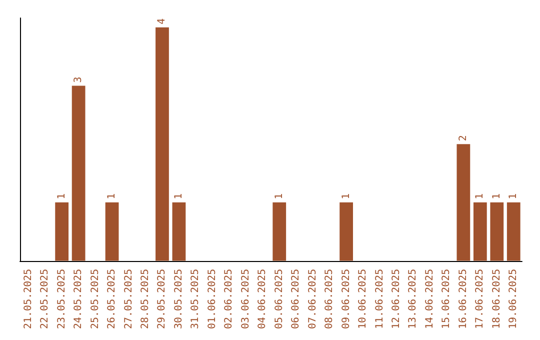 The image size is (540, 340). I want to click on x-tick-label: 06.06.2025, so click(296, 299).